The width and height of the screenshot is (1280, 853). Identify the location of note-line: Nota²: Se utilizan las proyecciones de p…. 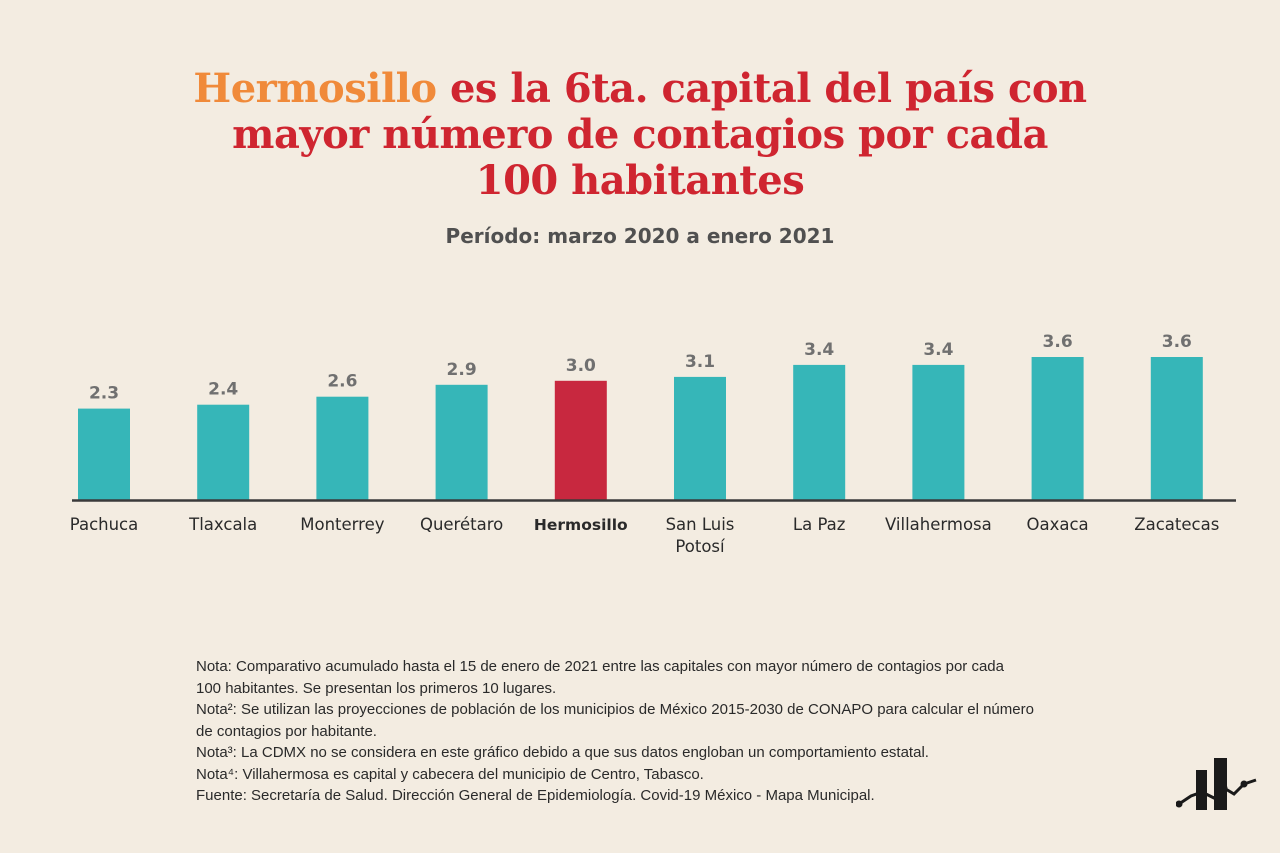
(615, 709).